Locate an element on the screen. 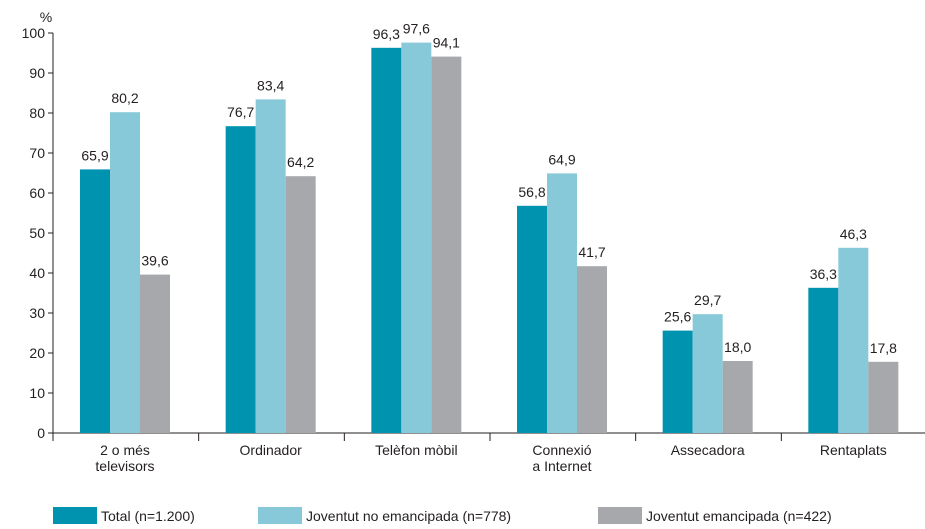 This screenshot has width=925, height=529. y-tick-label: 70 is located at coordinates (37, 153).